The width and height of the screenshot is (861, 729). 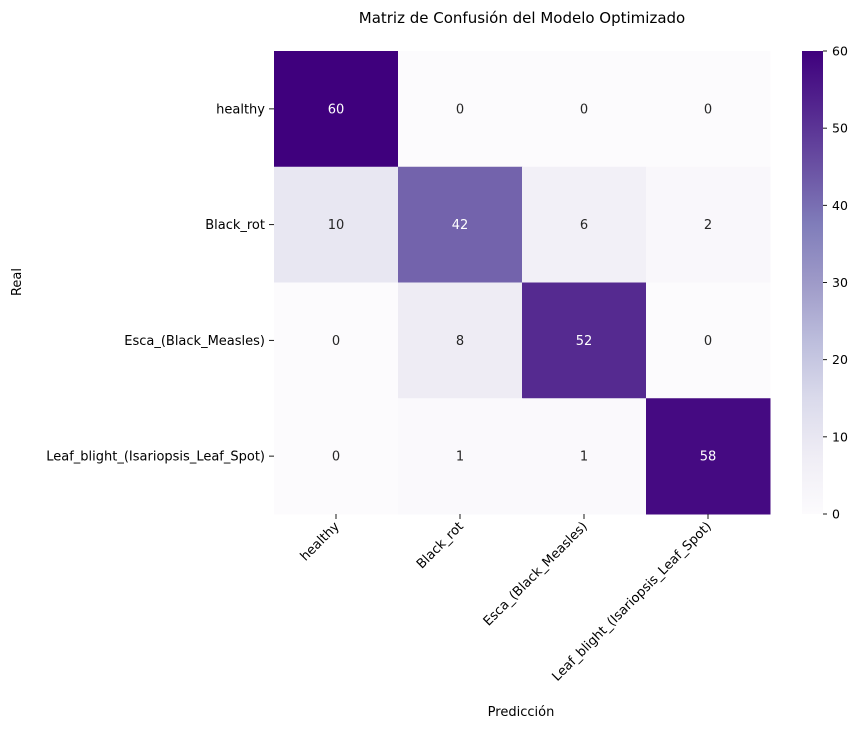 I want to click on cell-value-label: 42, so click(x=460, y=225).